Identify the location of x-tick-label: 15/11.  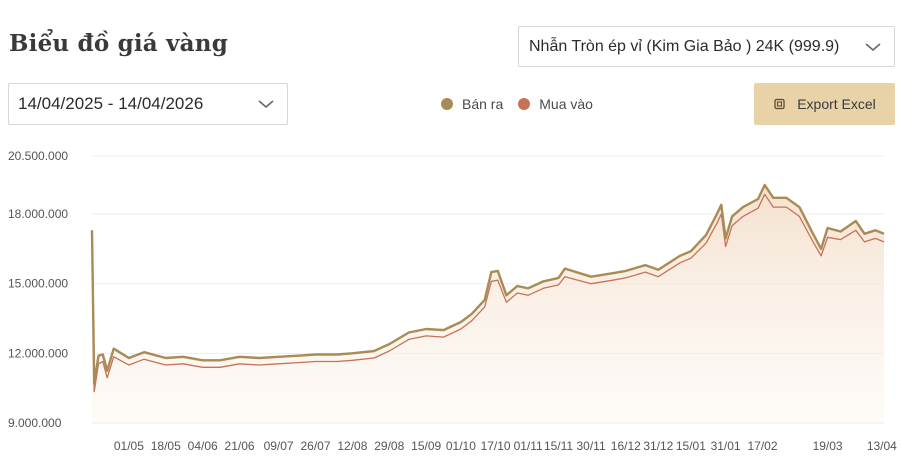
(558, 446).